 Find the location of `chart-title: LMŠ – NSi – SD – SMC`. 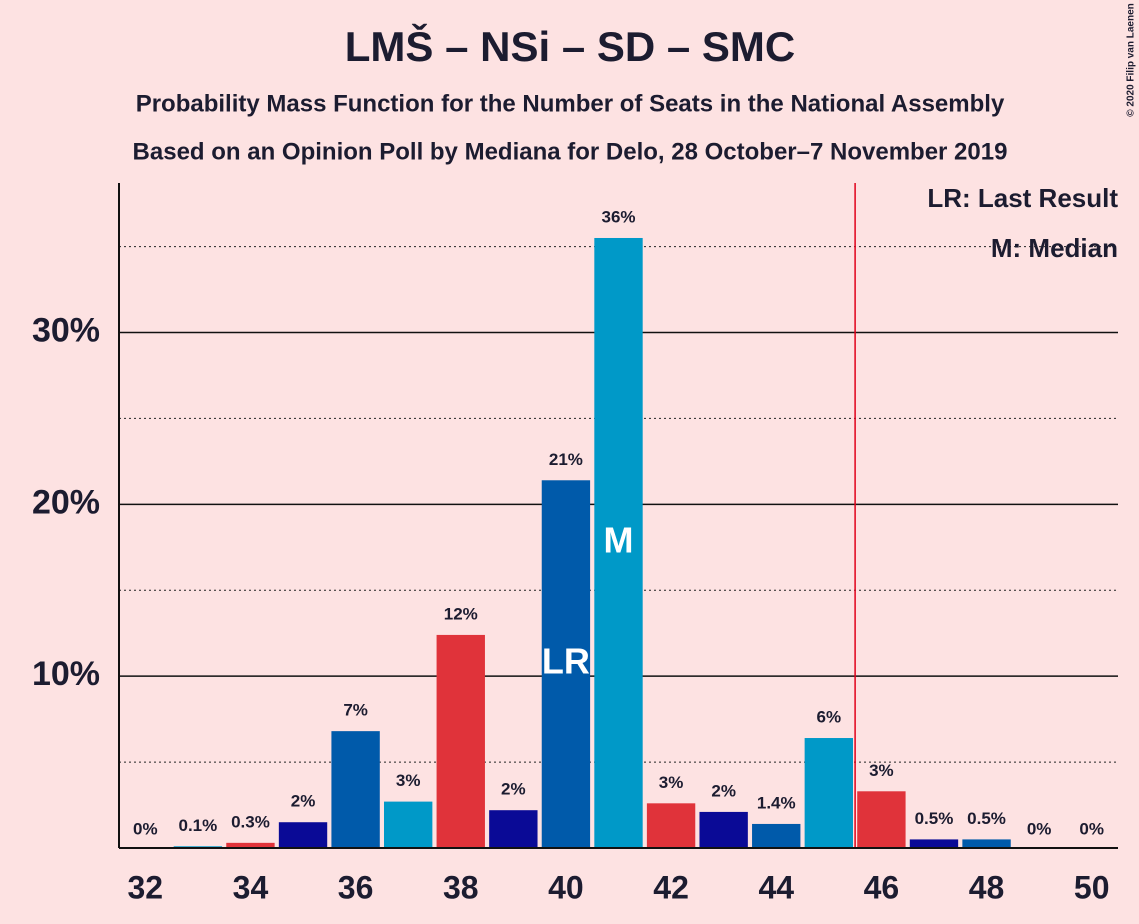

chart-title: LMŠ – NSi – SD – SMC is located at coordinates (570, 46).